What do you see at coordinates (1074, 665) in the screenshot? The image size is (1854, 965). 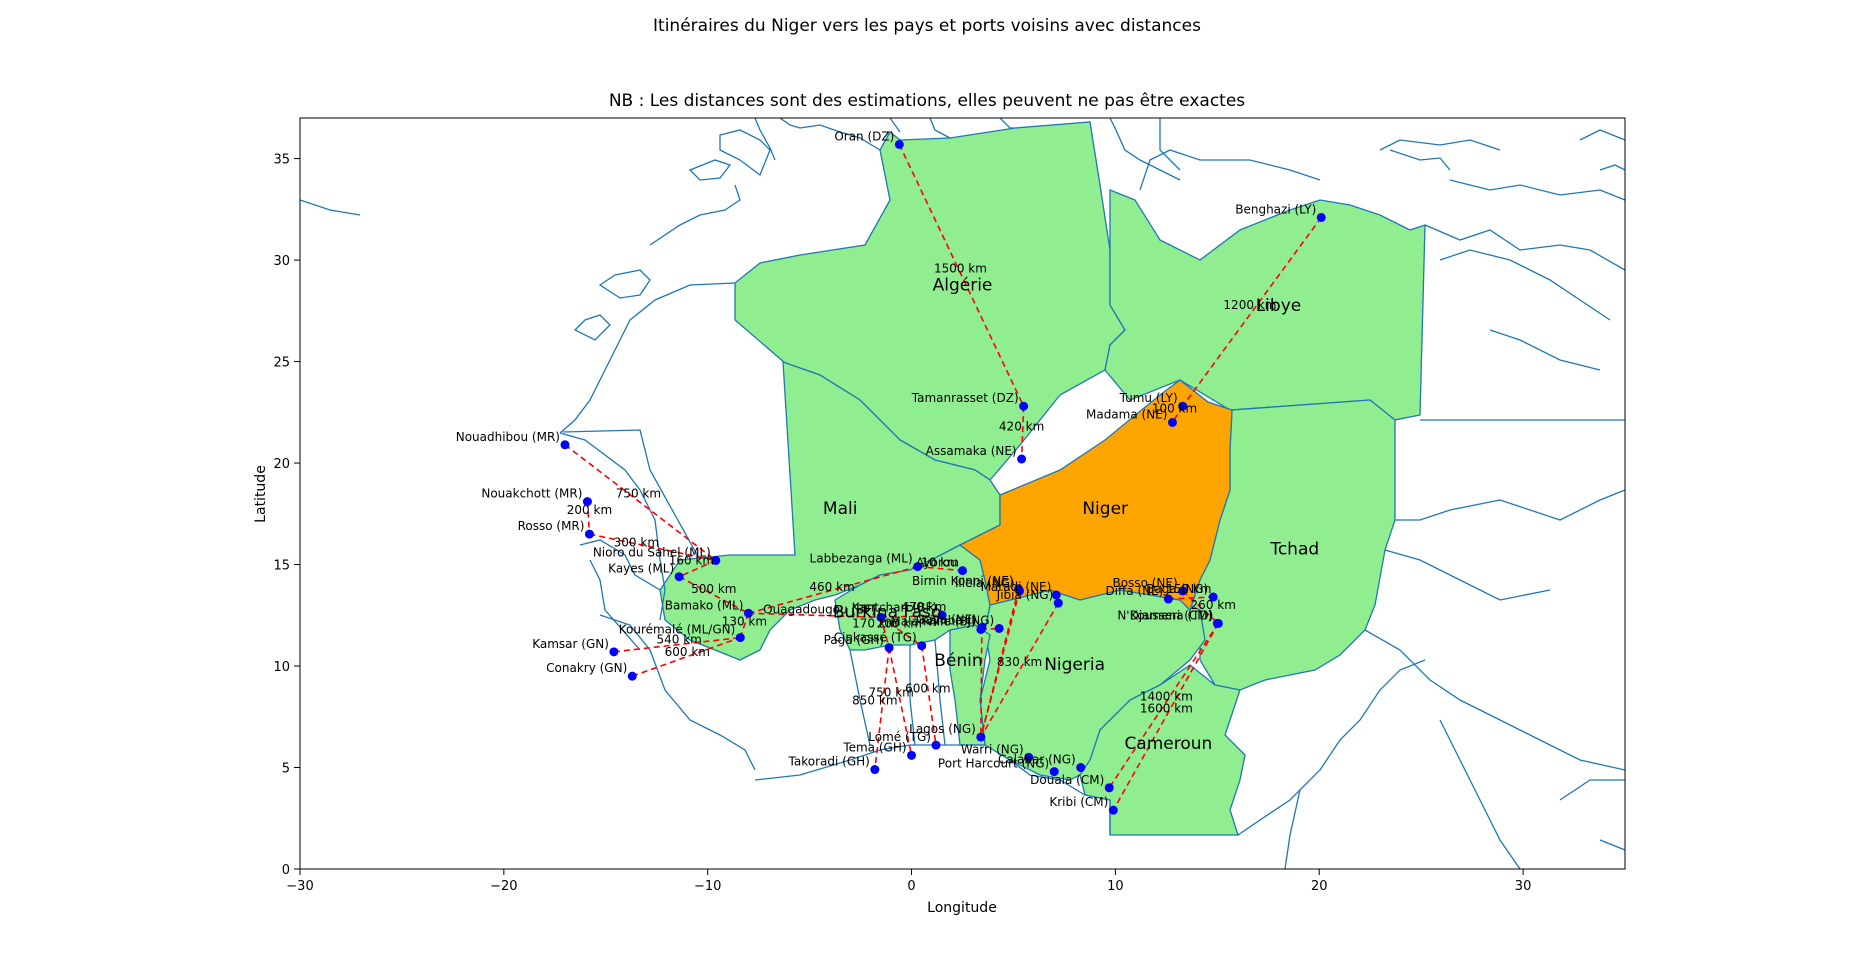 I see `country-label-nigeria: Nigeria` at bounding box center [1074, 665].